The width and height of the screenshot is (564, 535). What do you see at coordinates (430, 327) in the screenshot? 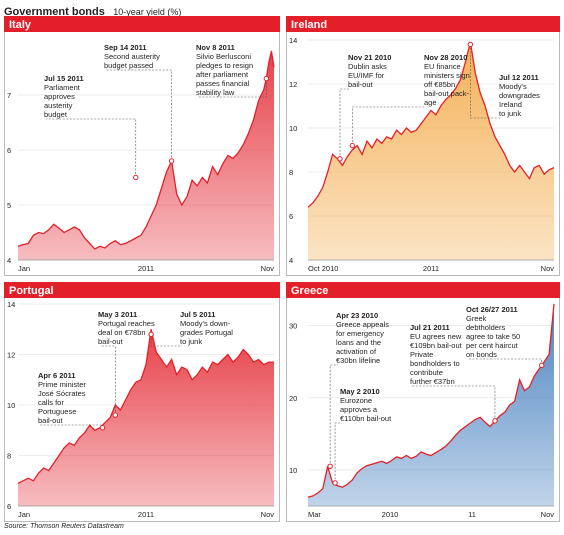
I see `annotation-date: Jul 21 2011` at bounding box center [430, 327].